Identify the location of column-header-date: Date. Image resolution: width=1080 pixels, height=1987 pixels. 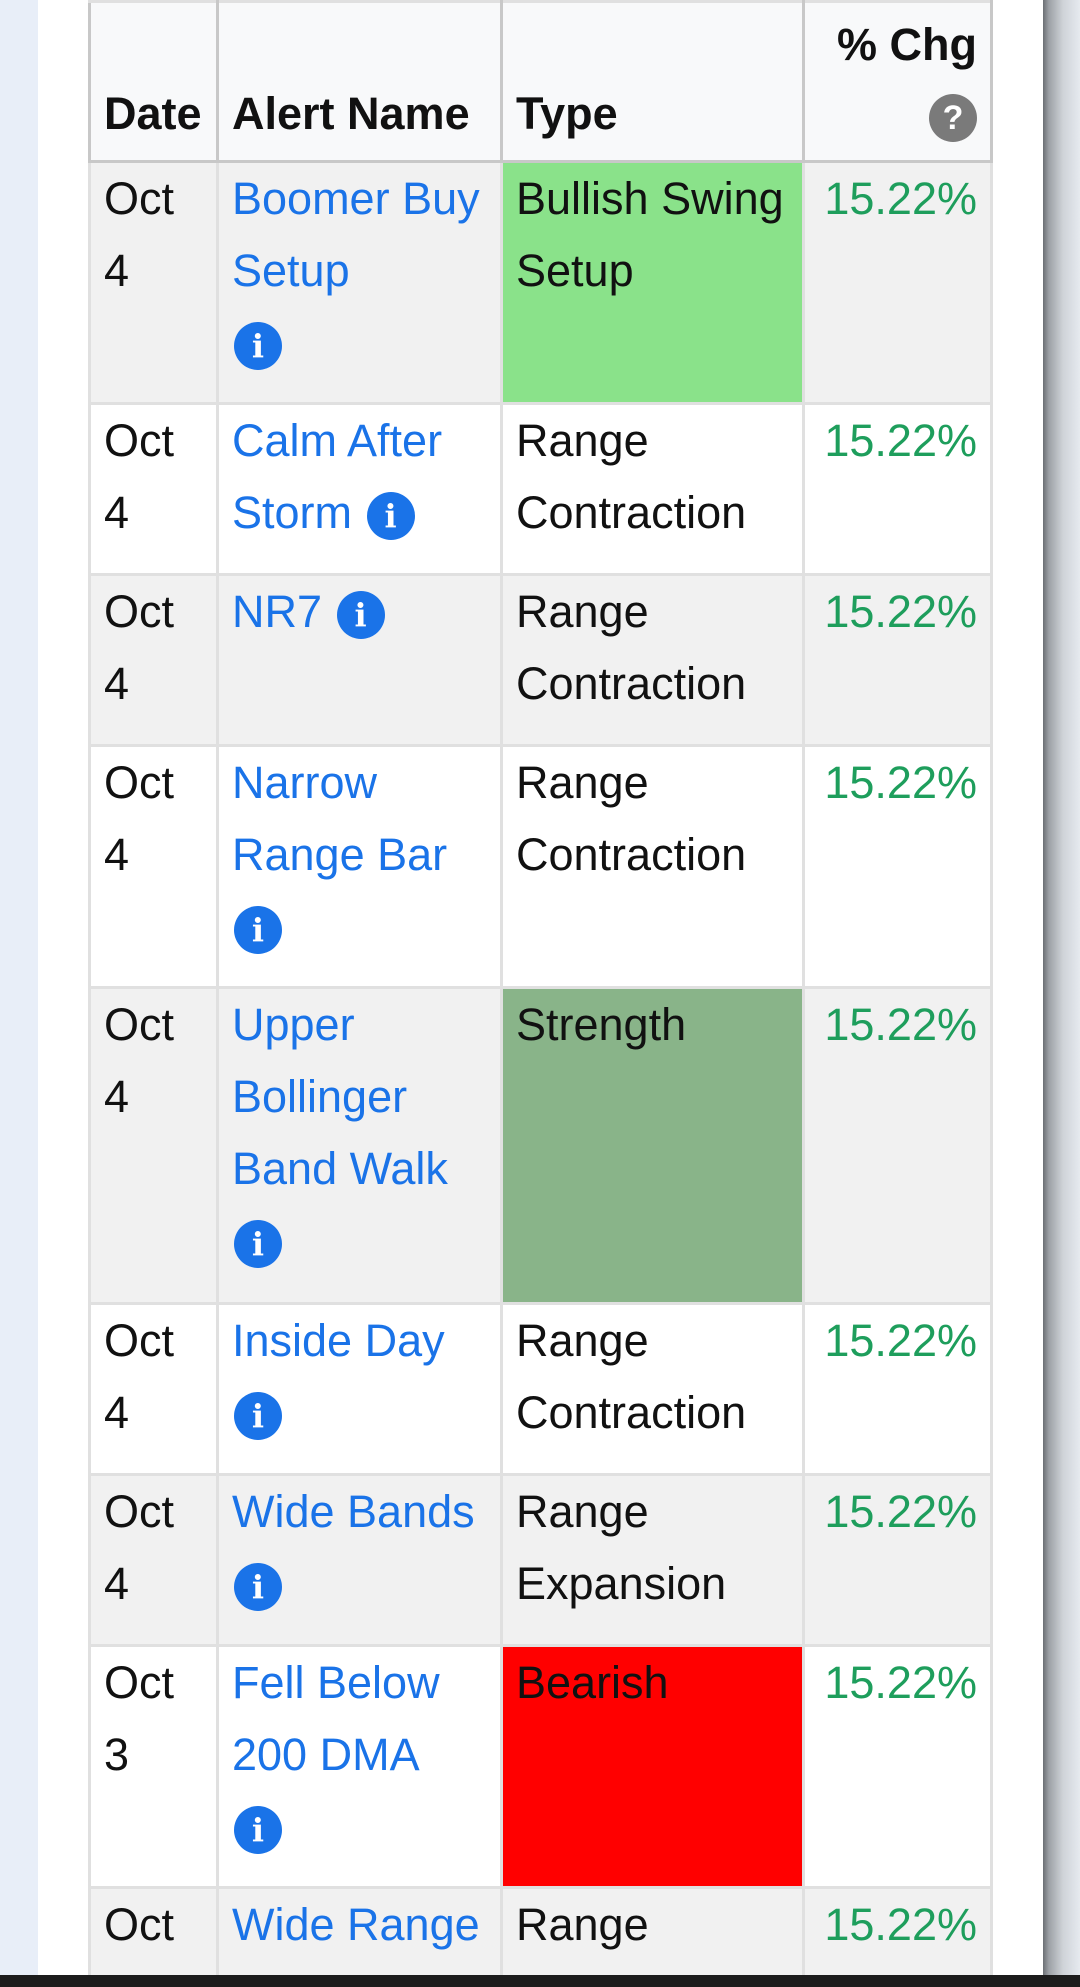
(153, 81).